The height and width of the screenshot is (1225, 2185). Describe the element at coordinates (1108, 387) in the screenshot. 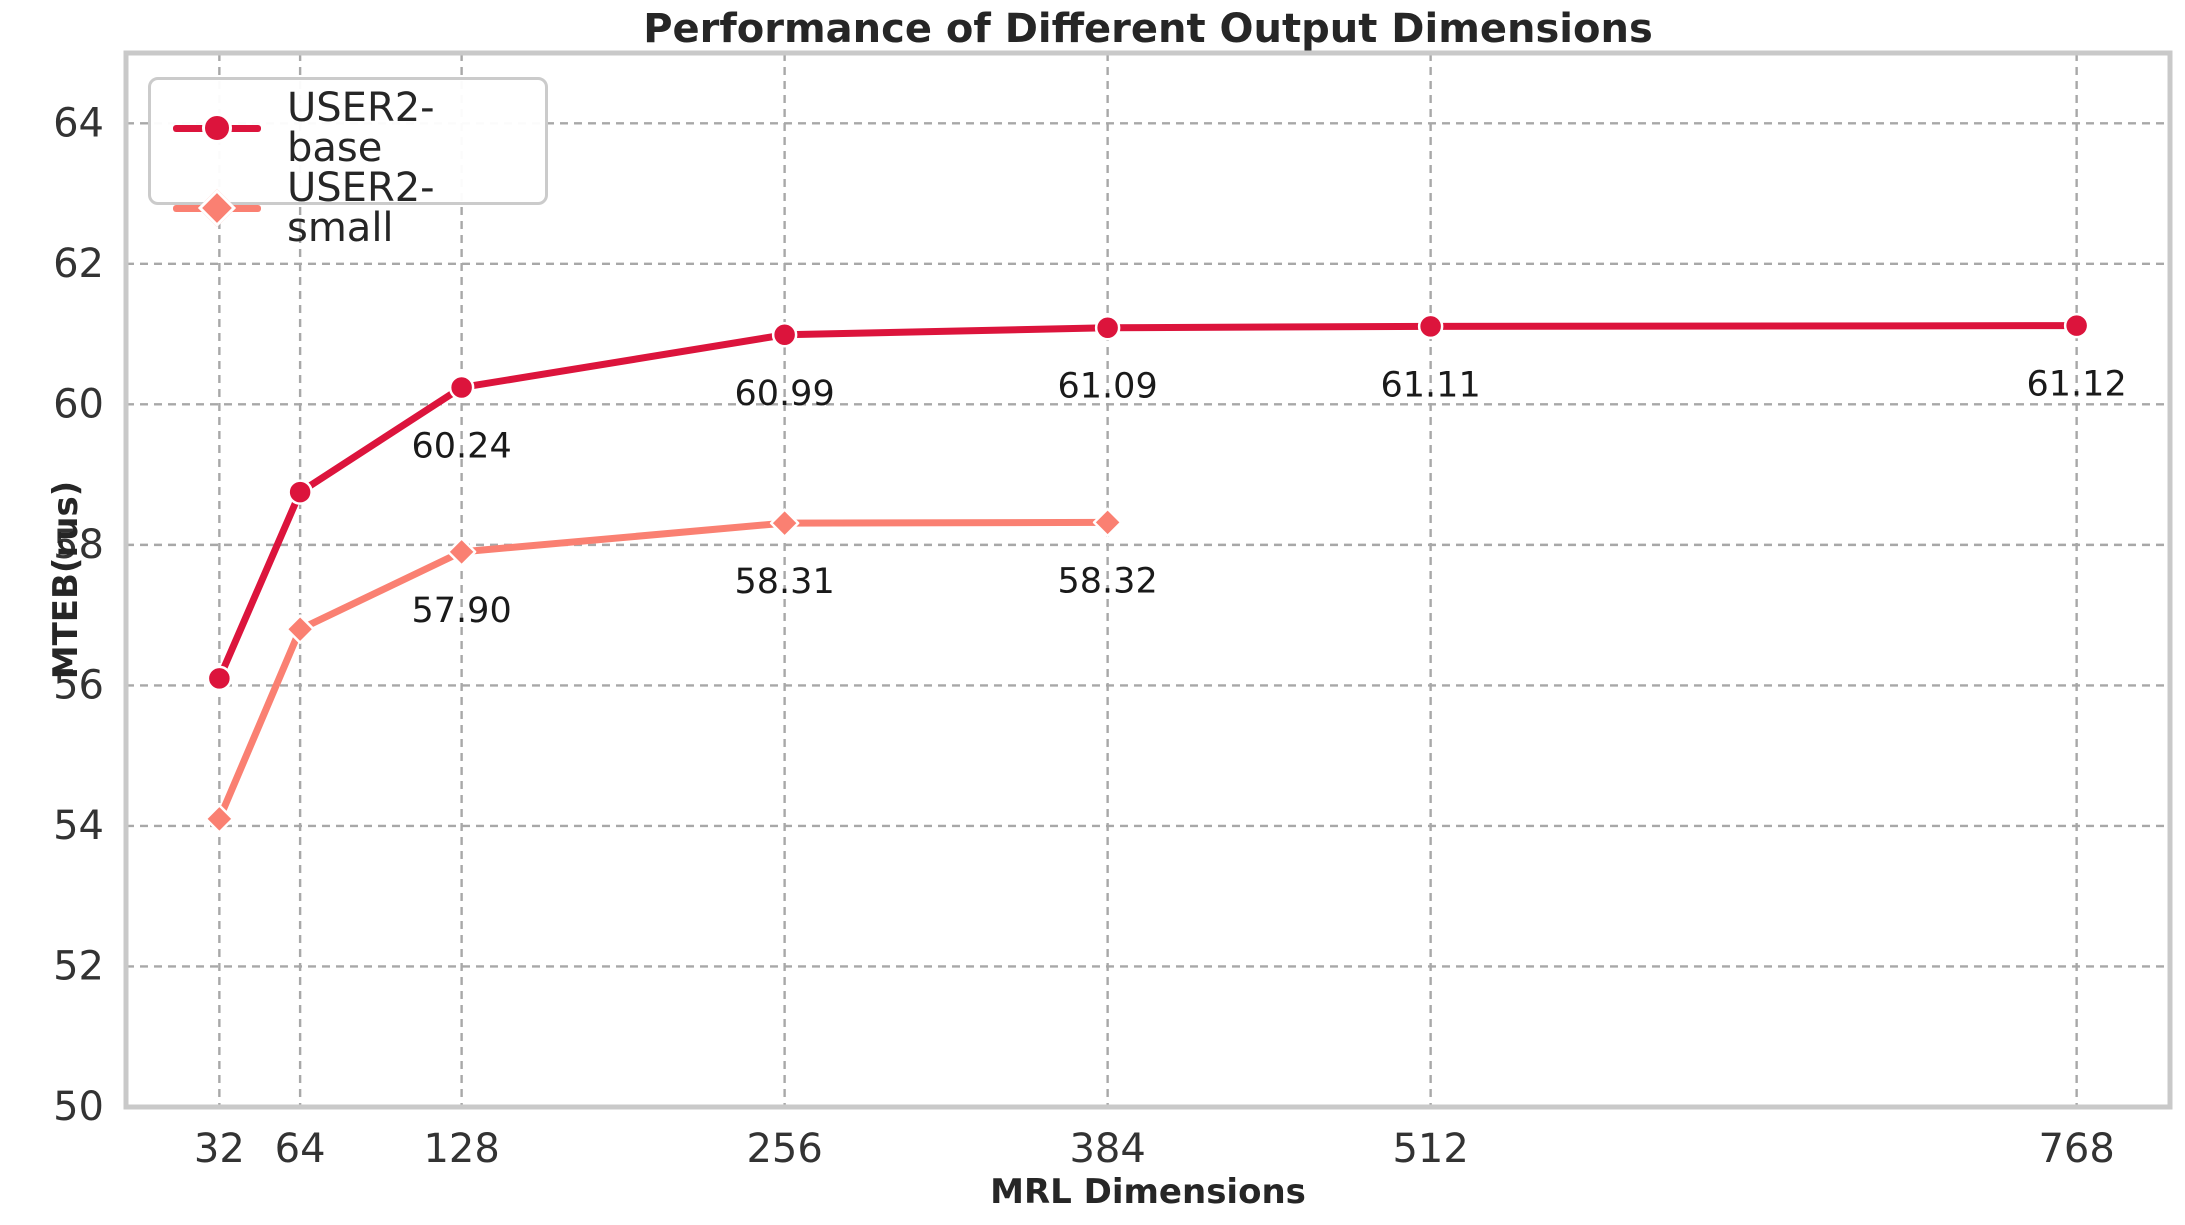

I see `data-point-label-user2-base-384: 61.09` at that location.